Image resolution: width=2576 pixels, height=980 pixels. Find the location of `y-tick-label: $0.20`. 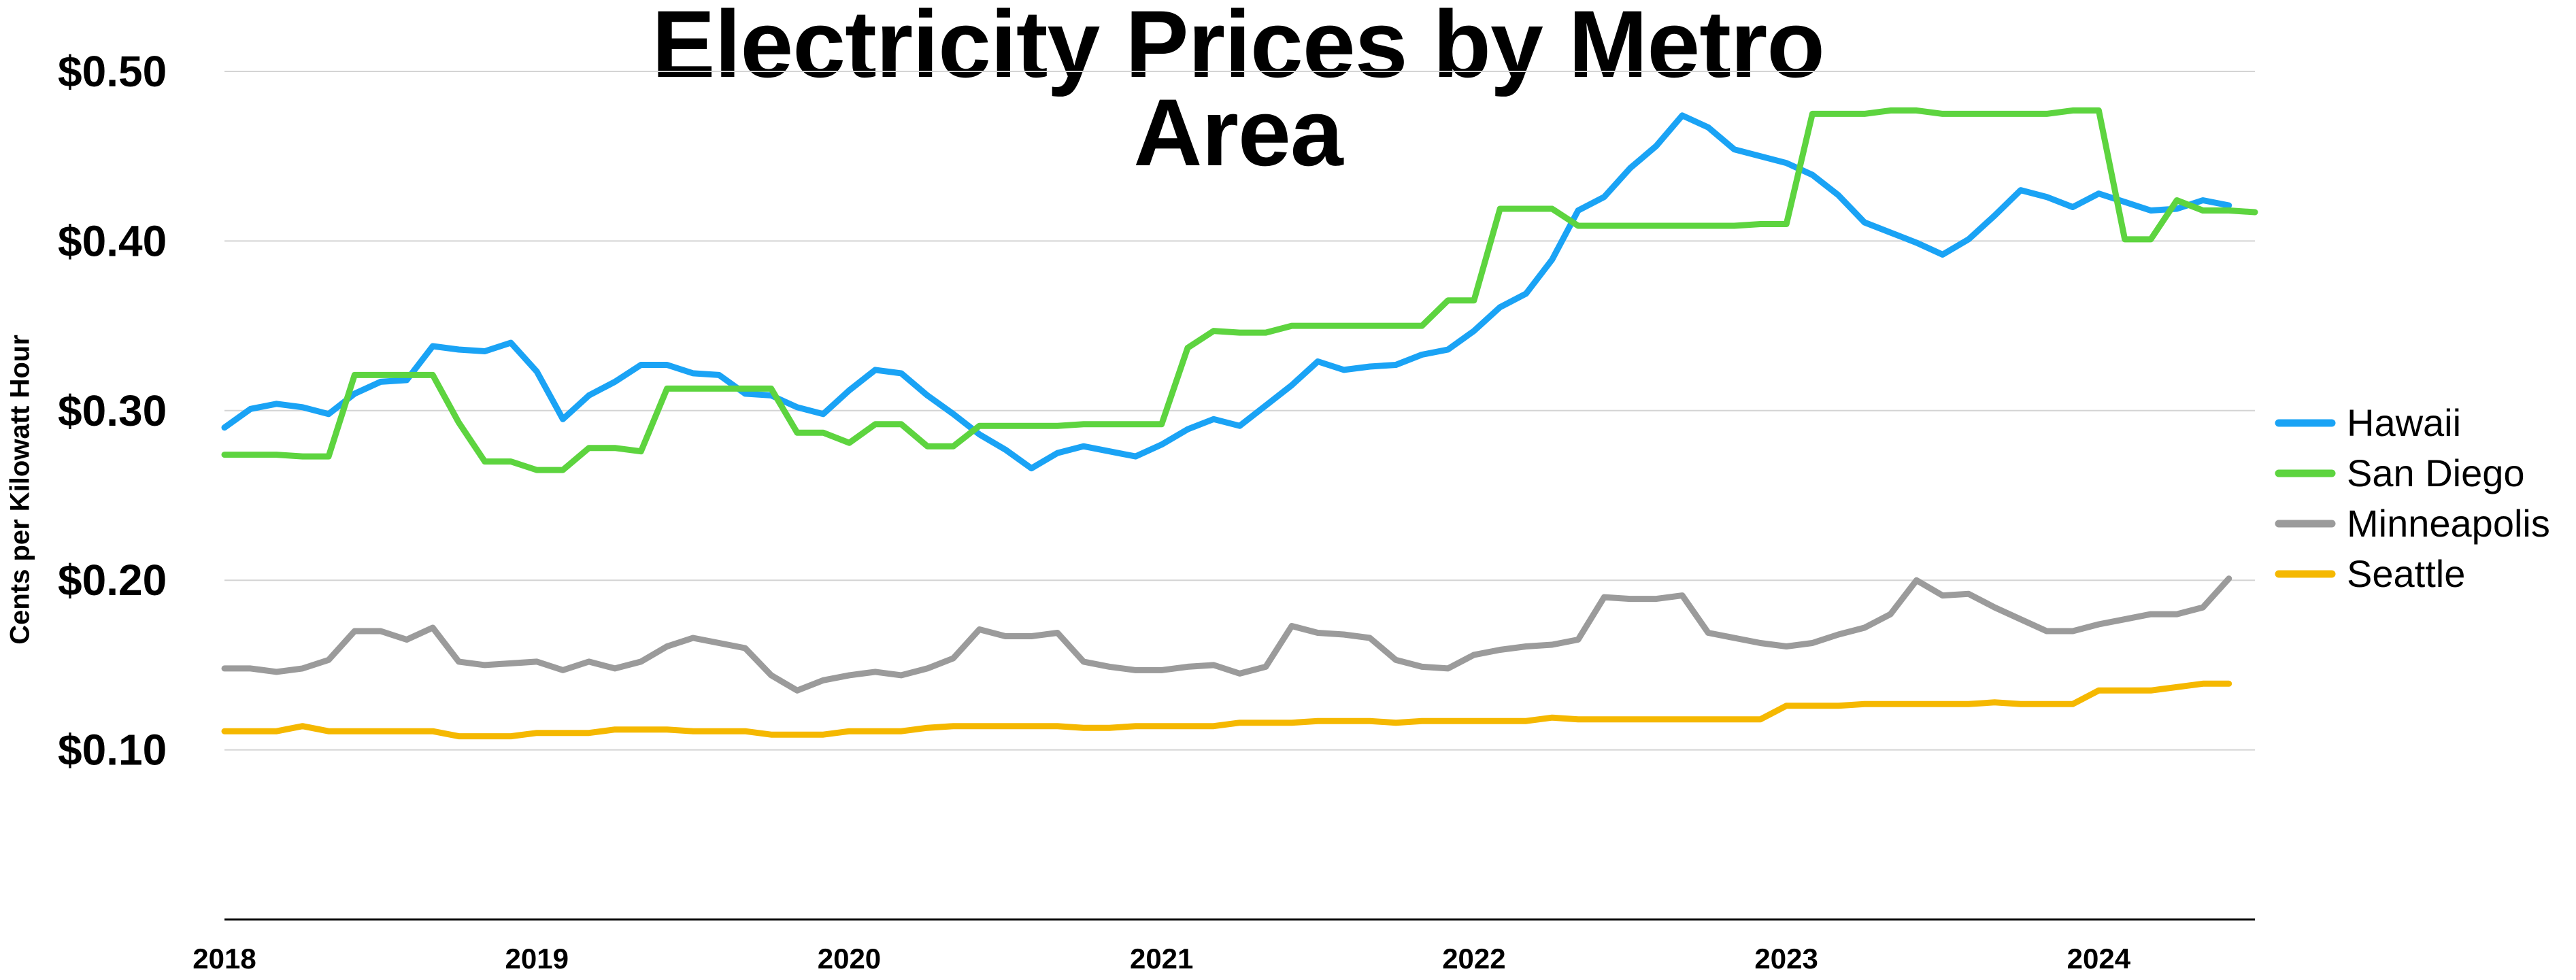

y-tick-label: $0.20 is located at coordinates (112, 580).